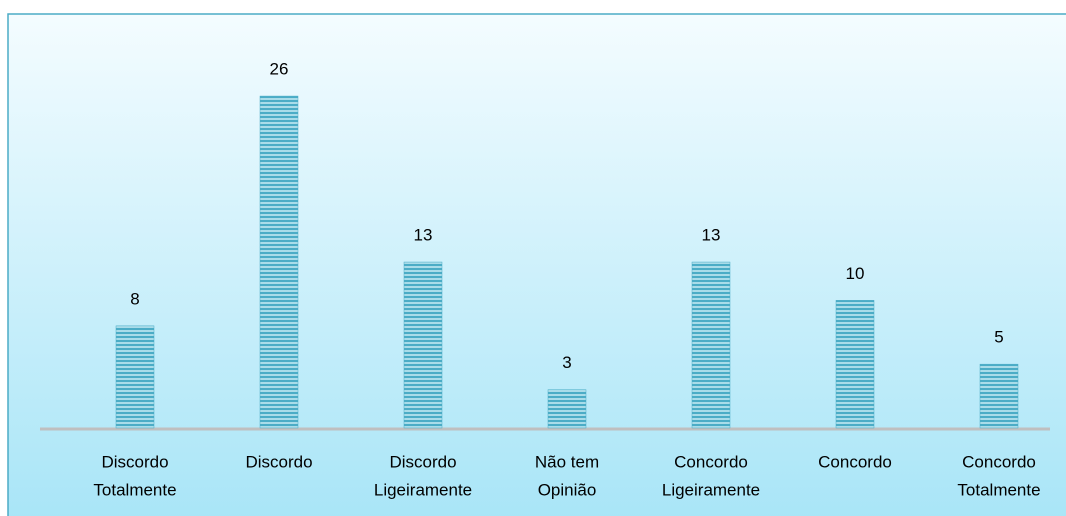  What do you see at coordinates (566, 362) in the screenshot?
I see `data-label: 3` at bounding box center [566, 362].